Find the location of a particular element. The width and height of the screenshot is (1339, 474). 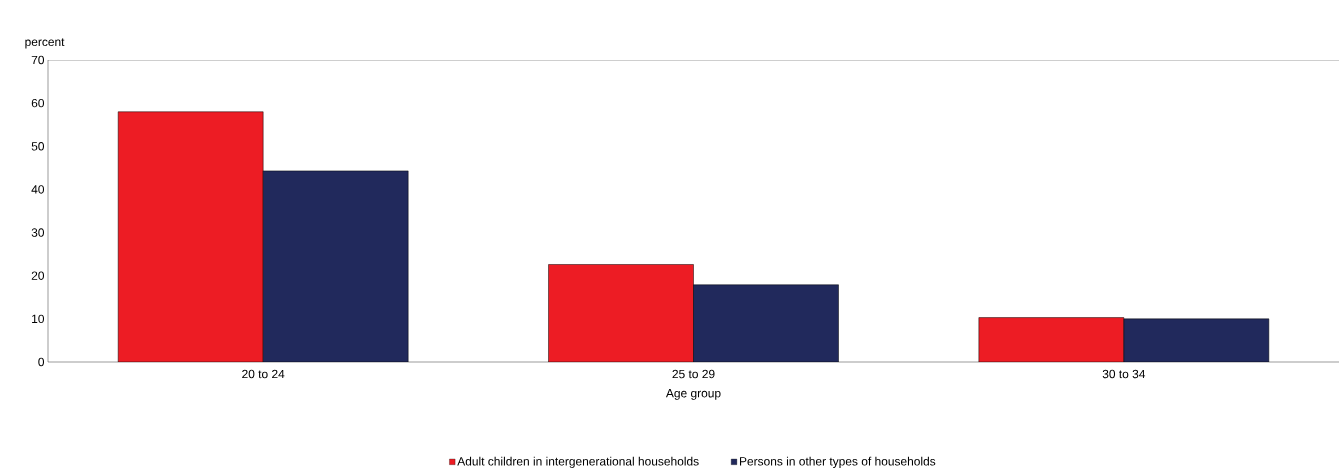

y-tick-label: 70 is located at coordinates (38, 60).